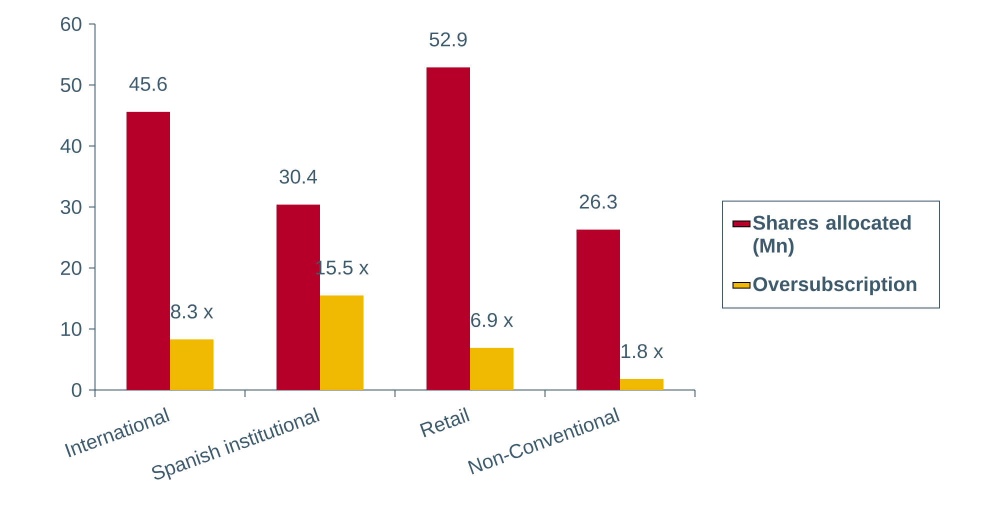 The height and width of the screenshot is (523, 982). Describe the element at coordinates (445, 422) in the screenshot. I see `x-tick-label: Retail` at that location.